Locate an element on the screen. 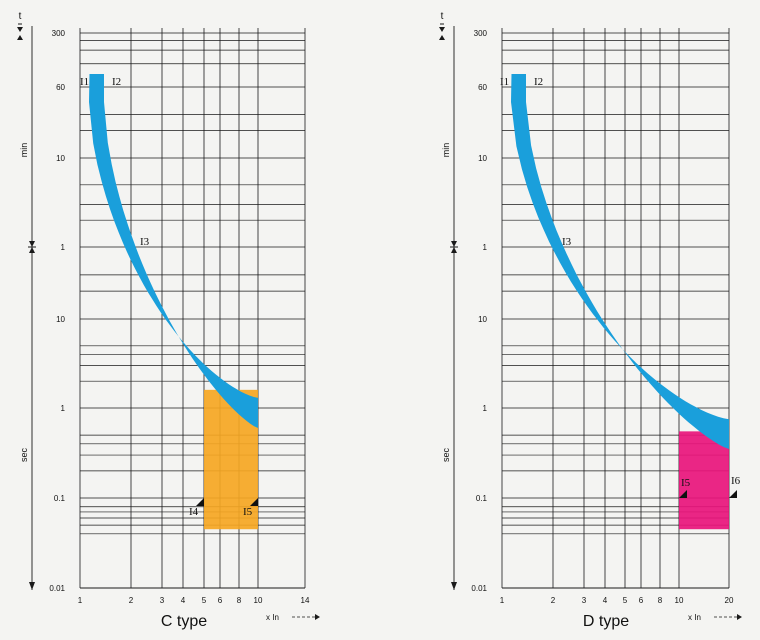 This screenshot has height=640, width=760. thermal-trip-band is located at coordinates (173, 251).